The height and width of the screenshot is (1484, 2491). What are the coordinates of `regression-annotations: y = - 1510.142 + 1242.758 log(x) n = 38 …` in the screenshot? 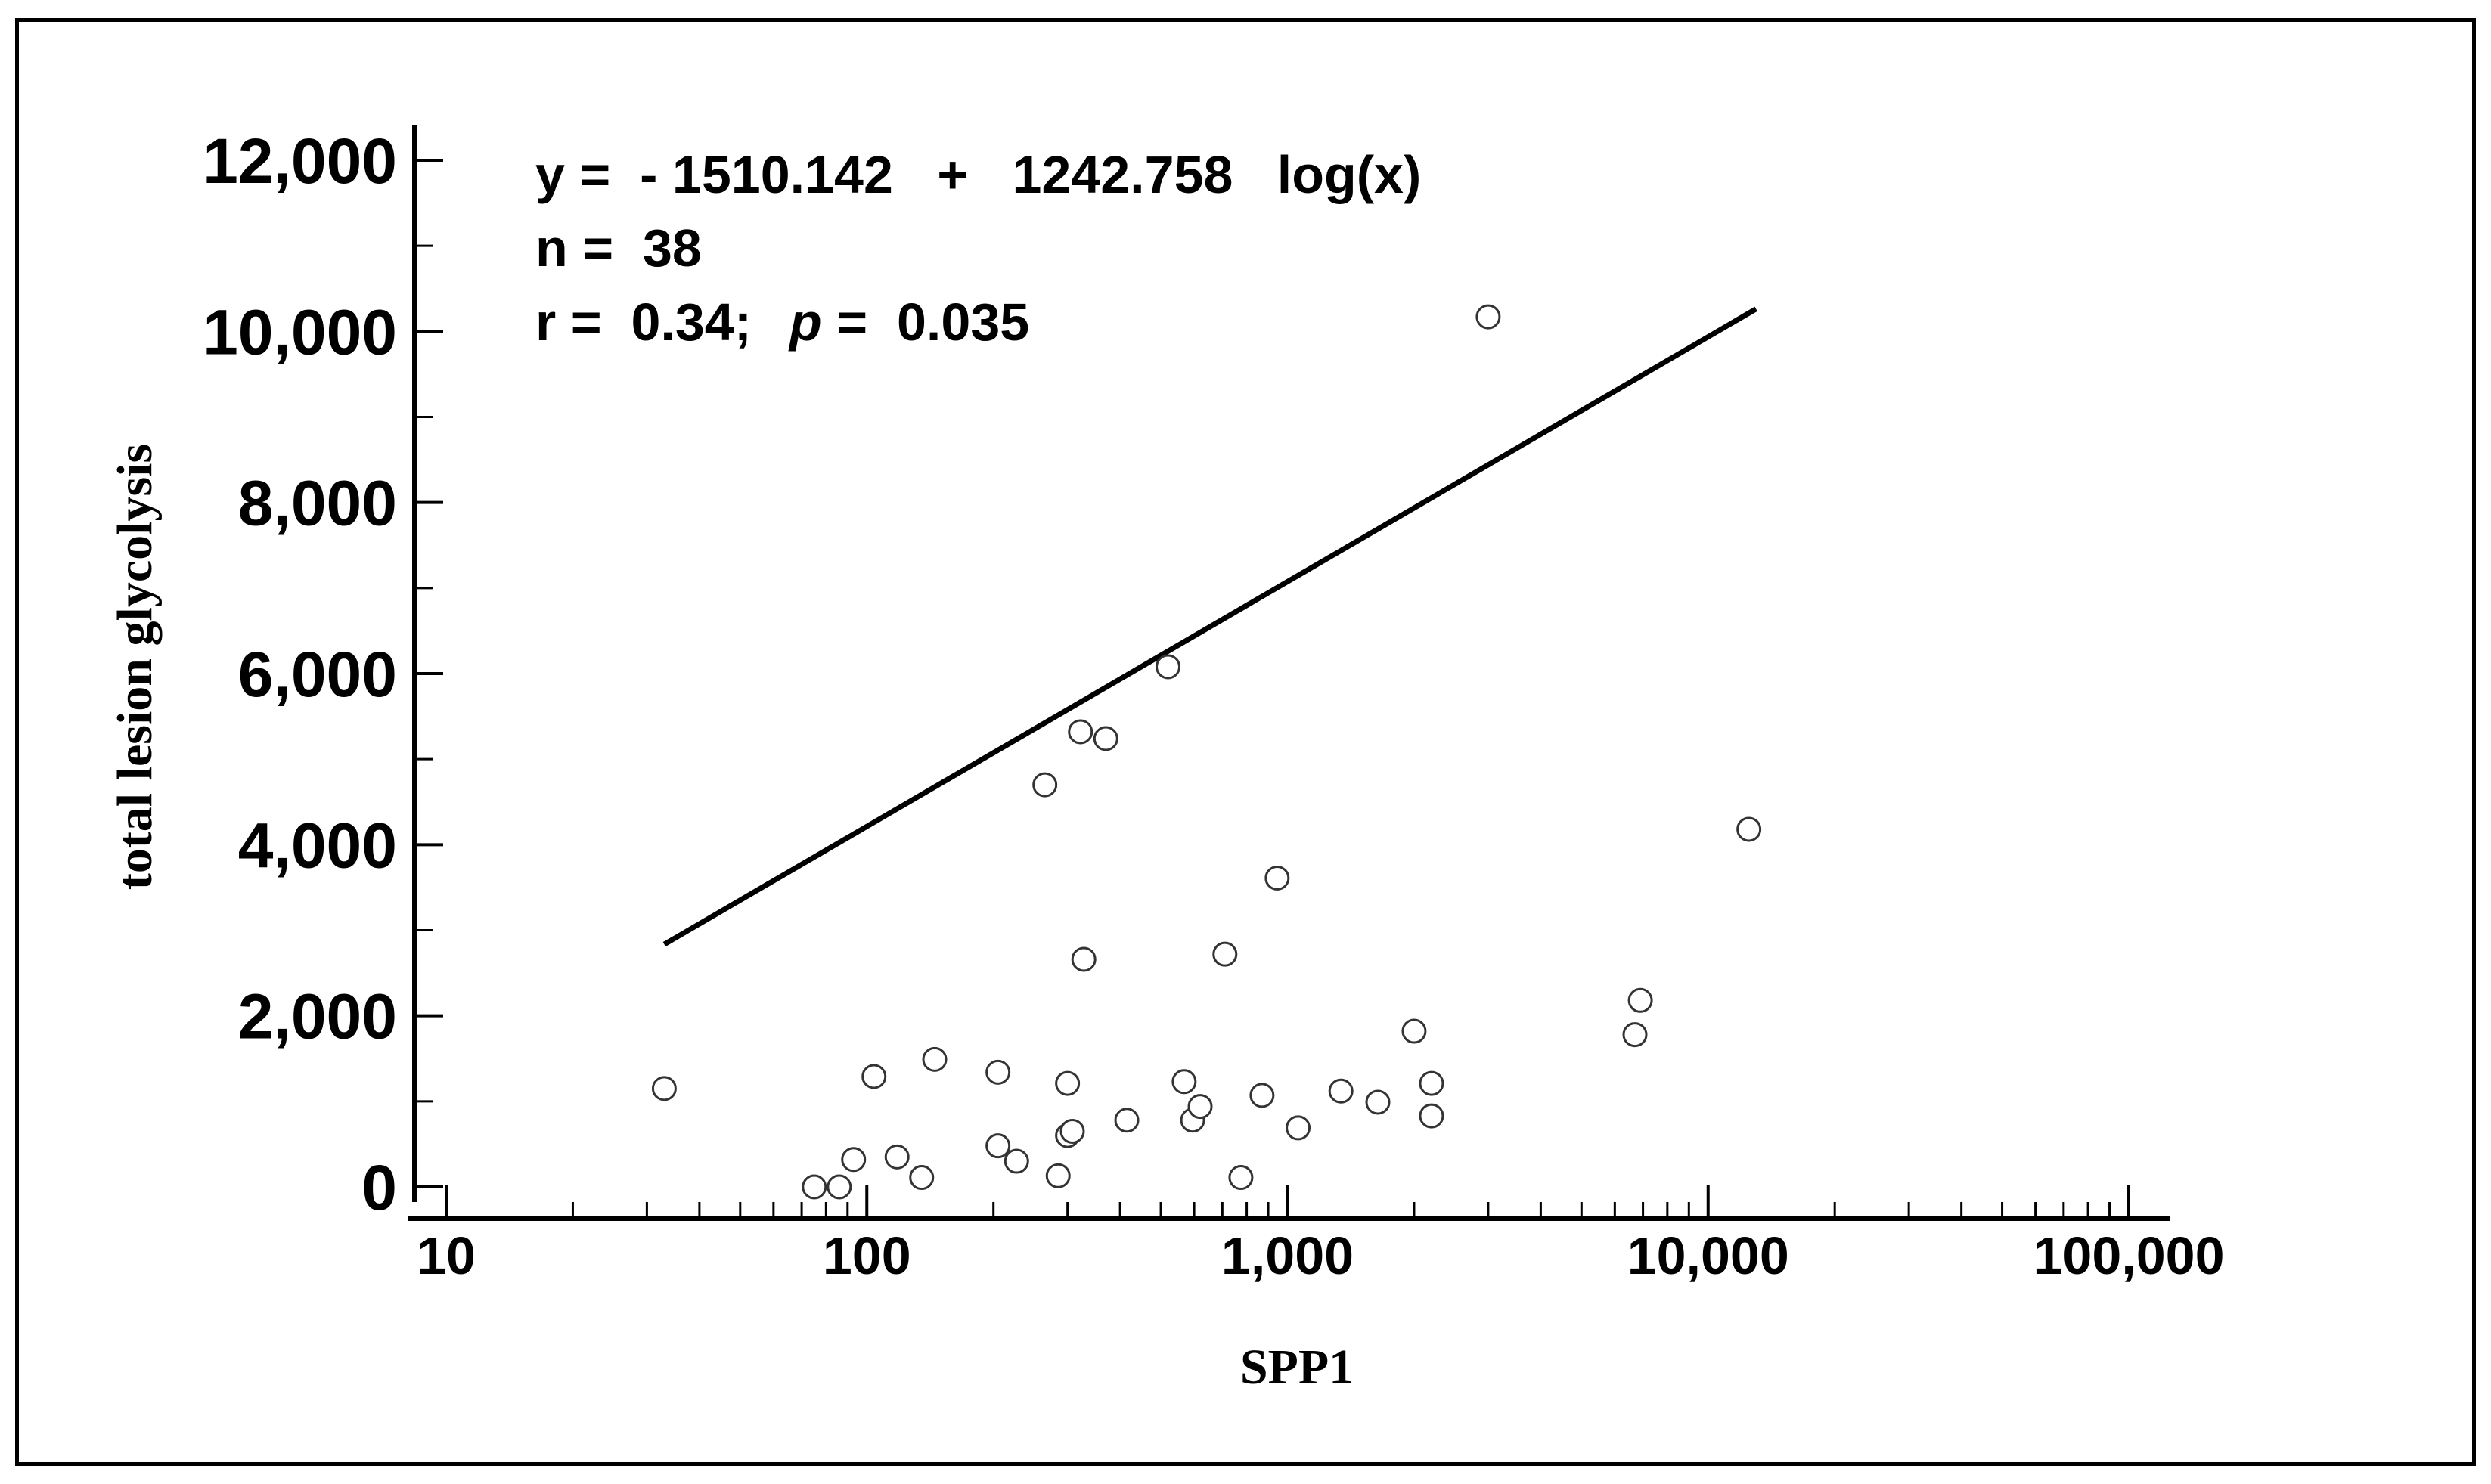 It's located at (978, 248).